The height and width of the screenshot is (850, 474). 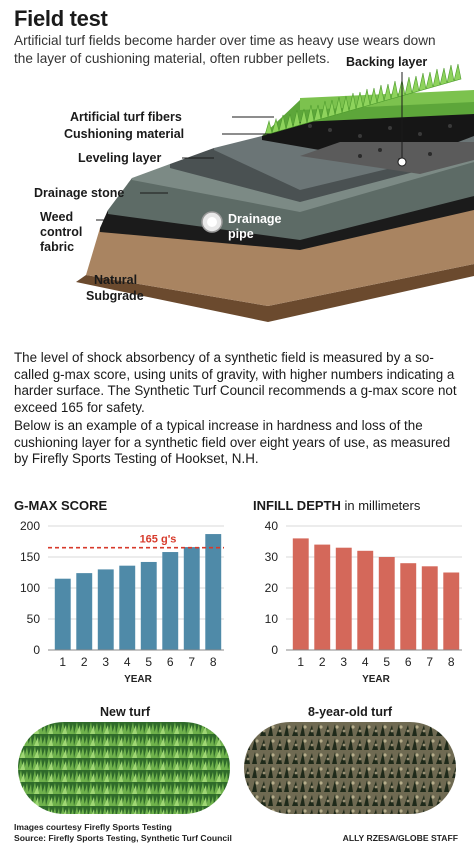 I want to click on infill-chart: 0 10 20 30 40 1 2 3 4 5 6 7 8 YEAR, so click(x=363, y=602).